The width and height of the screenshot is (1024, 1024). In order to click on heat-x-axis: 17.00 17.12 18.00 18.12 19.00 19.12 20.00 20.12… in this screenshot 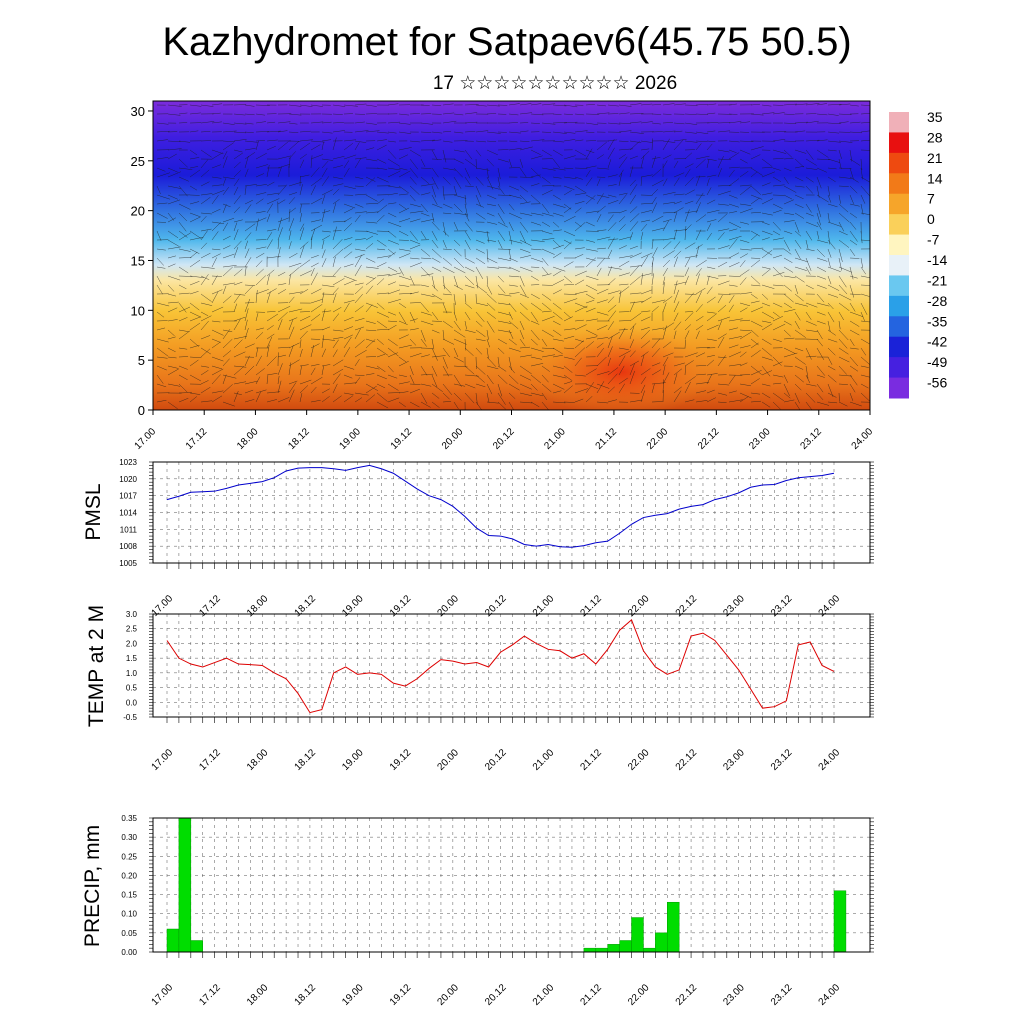, I will do `click(504, 431)`.